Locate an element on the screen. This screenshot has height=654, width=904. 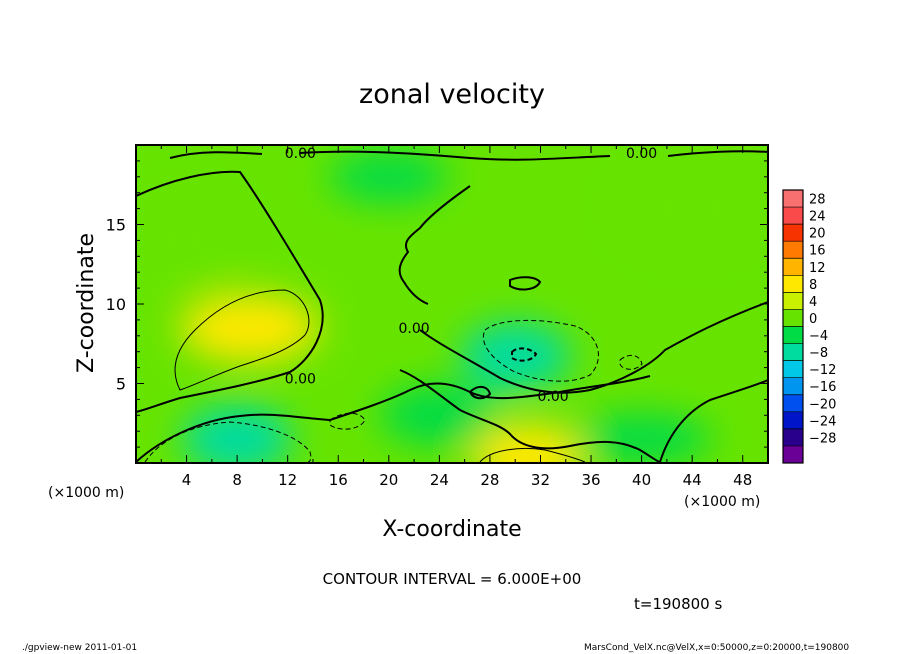
colorbar-label: −20 is located at coordinates (822, 404).